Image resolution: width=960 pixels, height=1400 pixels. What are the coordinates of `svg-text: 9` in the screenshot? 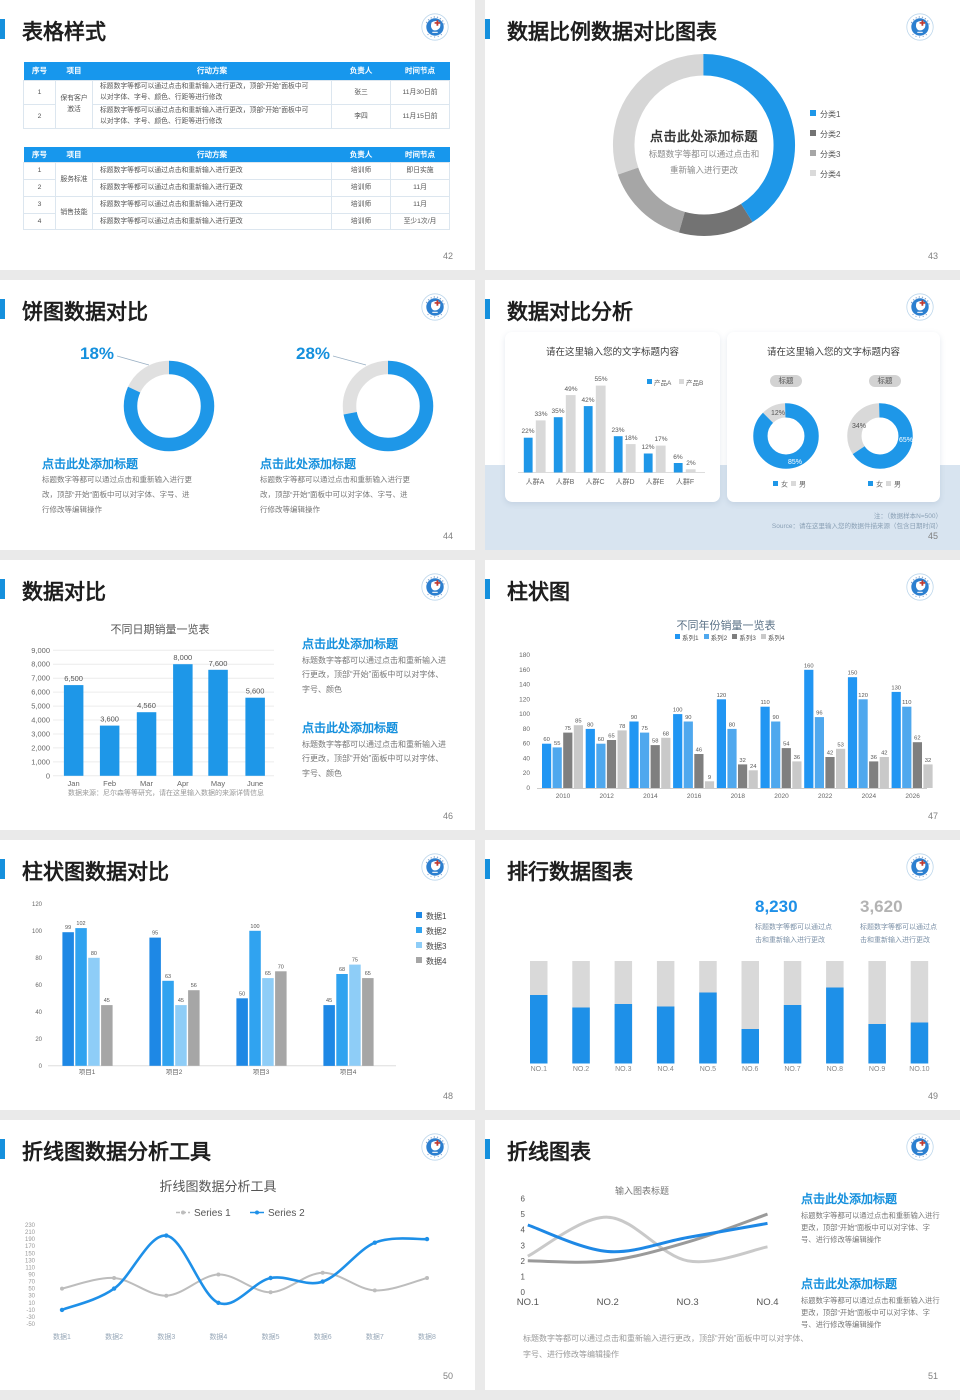 It's located at (709, 778).